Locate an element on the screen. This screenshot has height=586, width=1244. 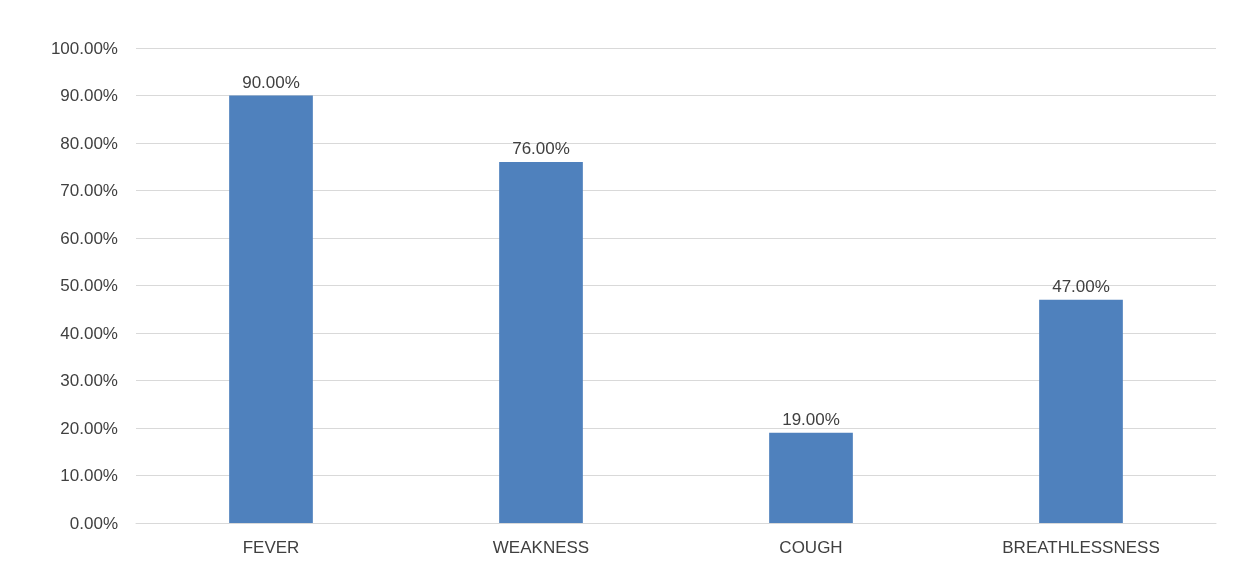
y-tick-label: 60.00% is located at coordinates (89, 238).